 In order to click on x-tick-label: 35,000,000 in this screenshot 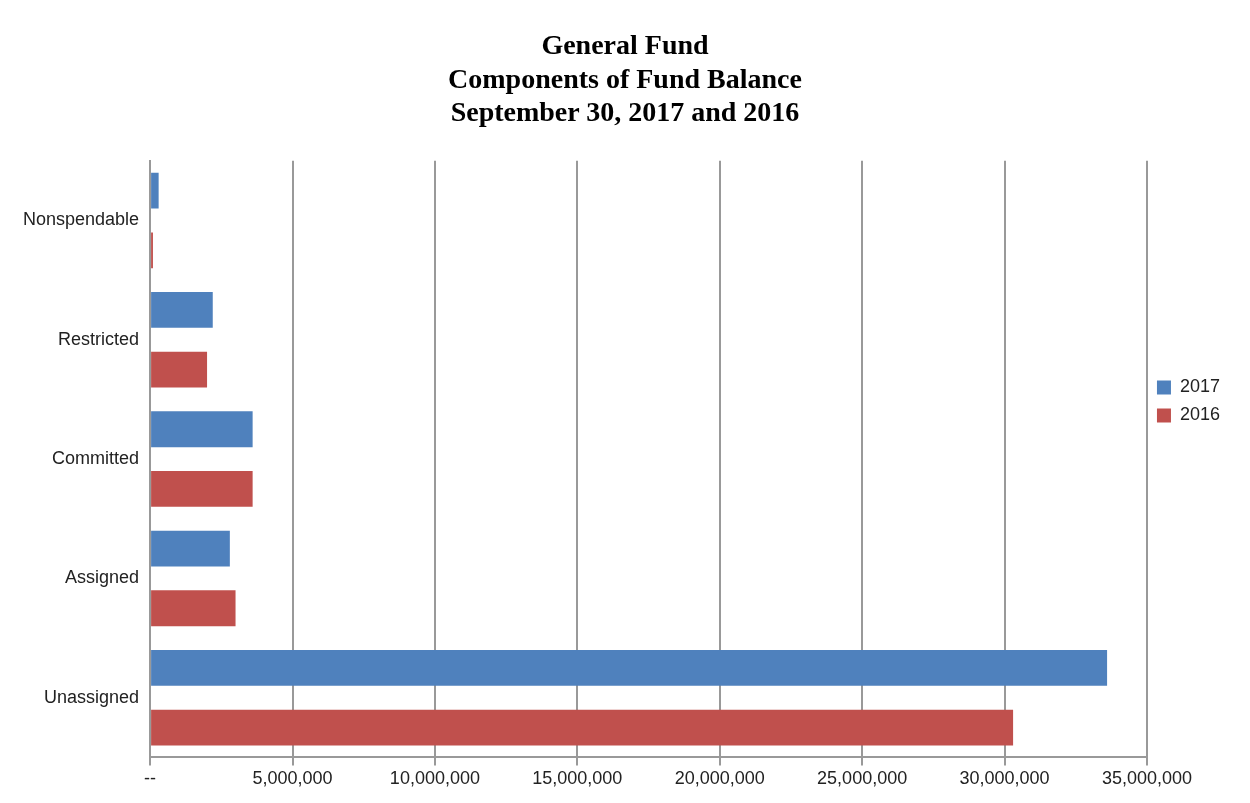, I will do `click(1146, 778)`.